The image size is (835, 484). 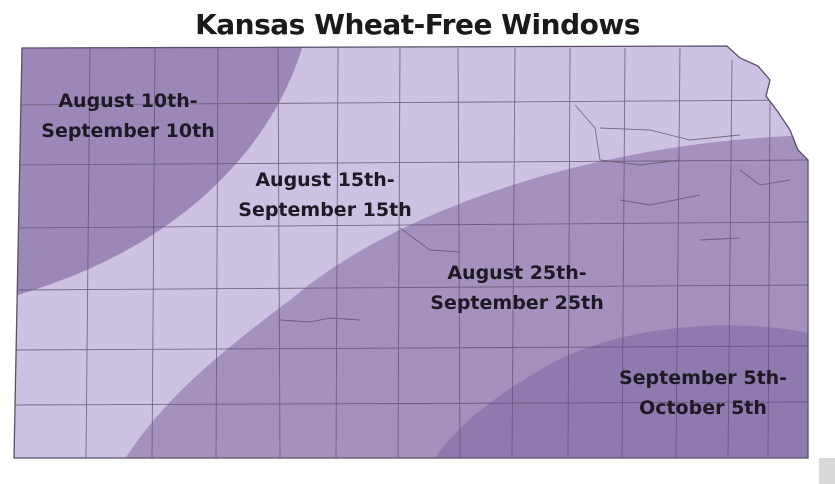 I want to click on zone-1-label-line2: September 10th, so click(x=127, y=131).